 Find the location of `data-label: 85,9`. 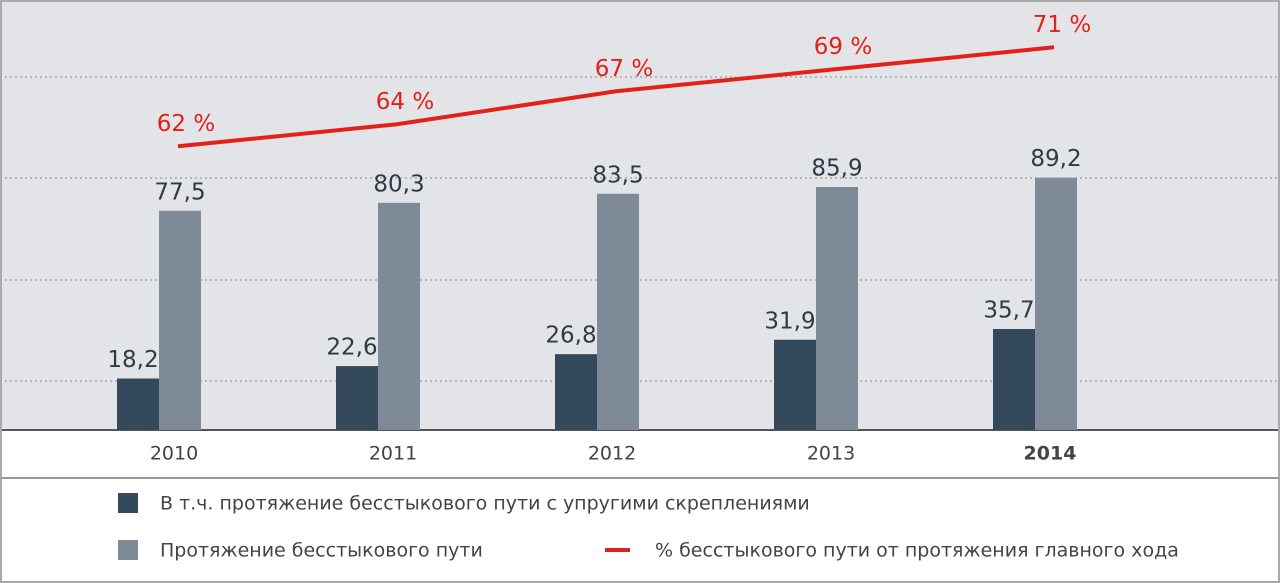

data-label: 85,9 is located at coordinates (836, 168).